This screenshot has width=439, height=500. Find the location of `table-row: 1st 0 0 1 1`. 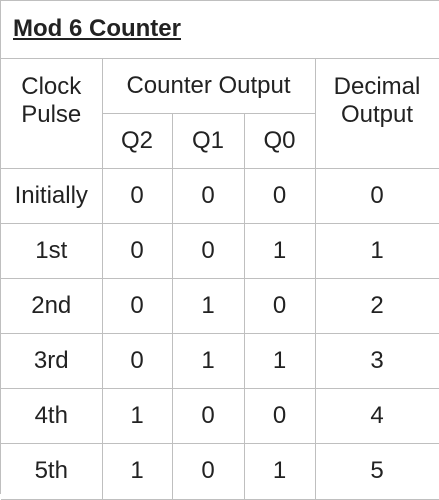

table-row: 1st 0 0 1 1 is located at coordinates (220, 251).